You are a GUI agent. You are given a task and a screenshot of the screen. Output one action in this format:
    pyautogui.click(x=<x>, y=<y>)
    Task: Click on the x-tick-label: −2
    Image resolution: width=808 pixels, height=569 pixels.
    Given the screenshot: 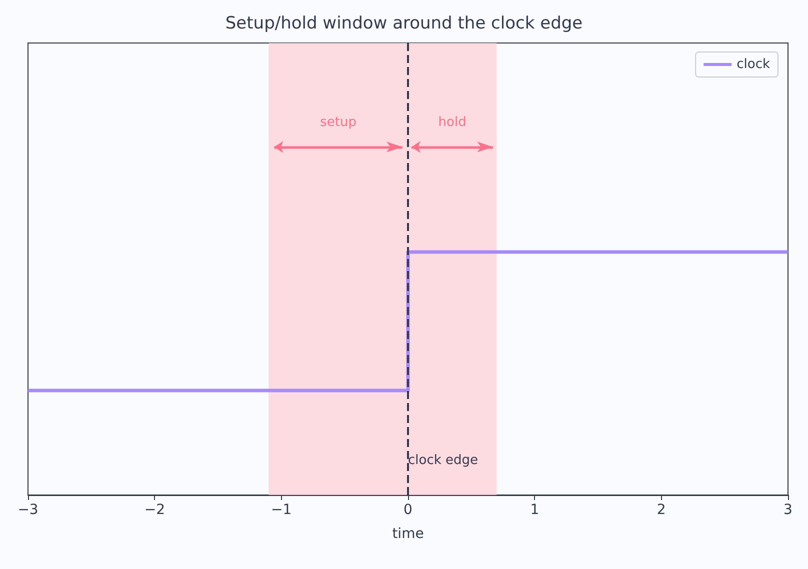 What is the action you would take?
    pyautogui.click(x=154, y=510)
    